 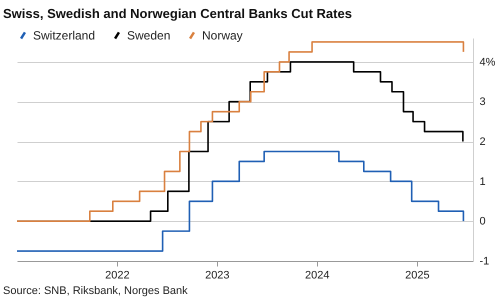 I want to click on y-tick-label: -1, so click(x=485, y=262).